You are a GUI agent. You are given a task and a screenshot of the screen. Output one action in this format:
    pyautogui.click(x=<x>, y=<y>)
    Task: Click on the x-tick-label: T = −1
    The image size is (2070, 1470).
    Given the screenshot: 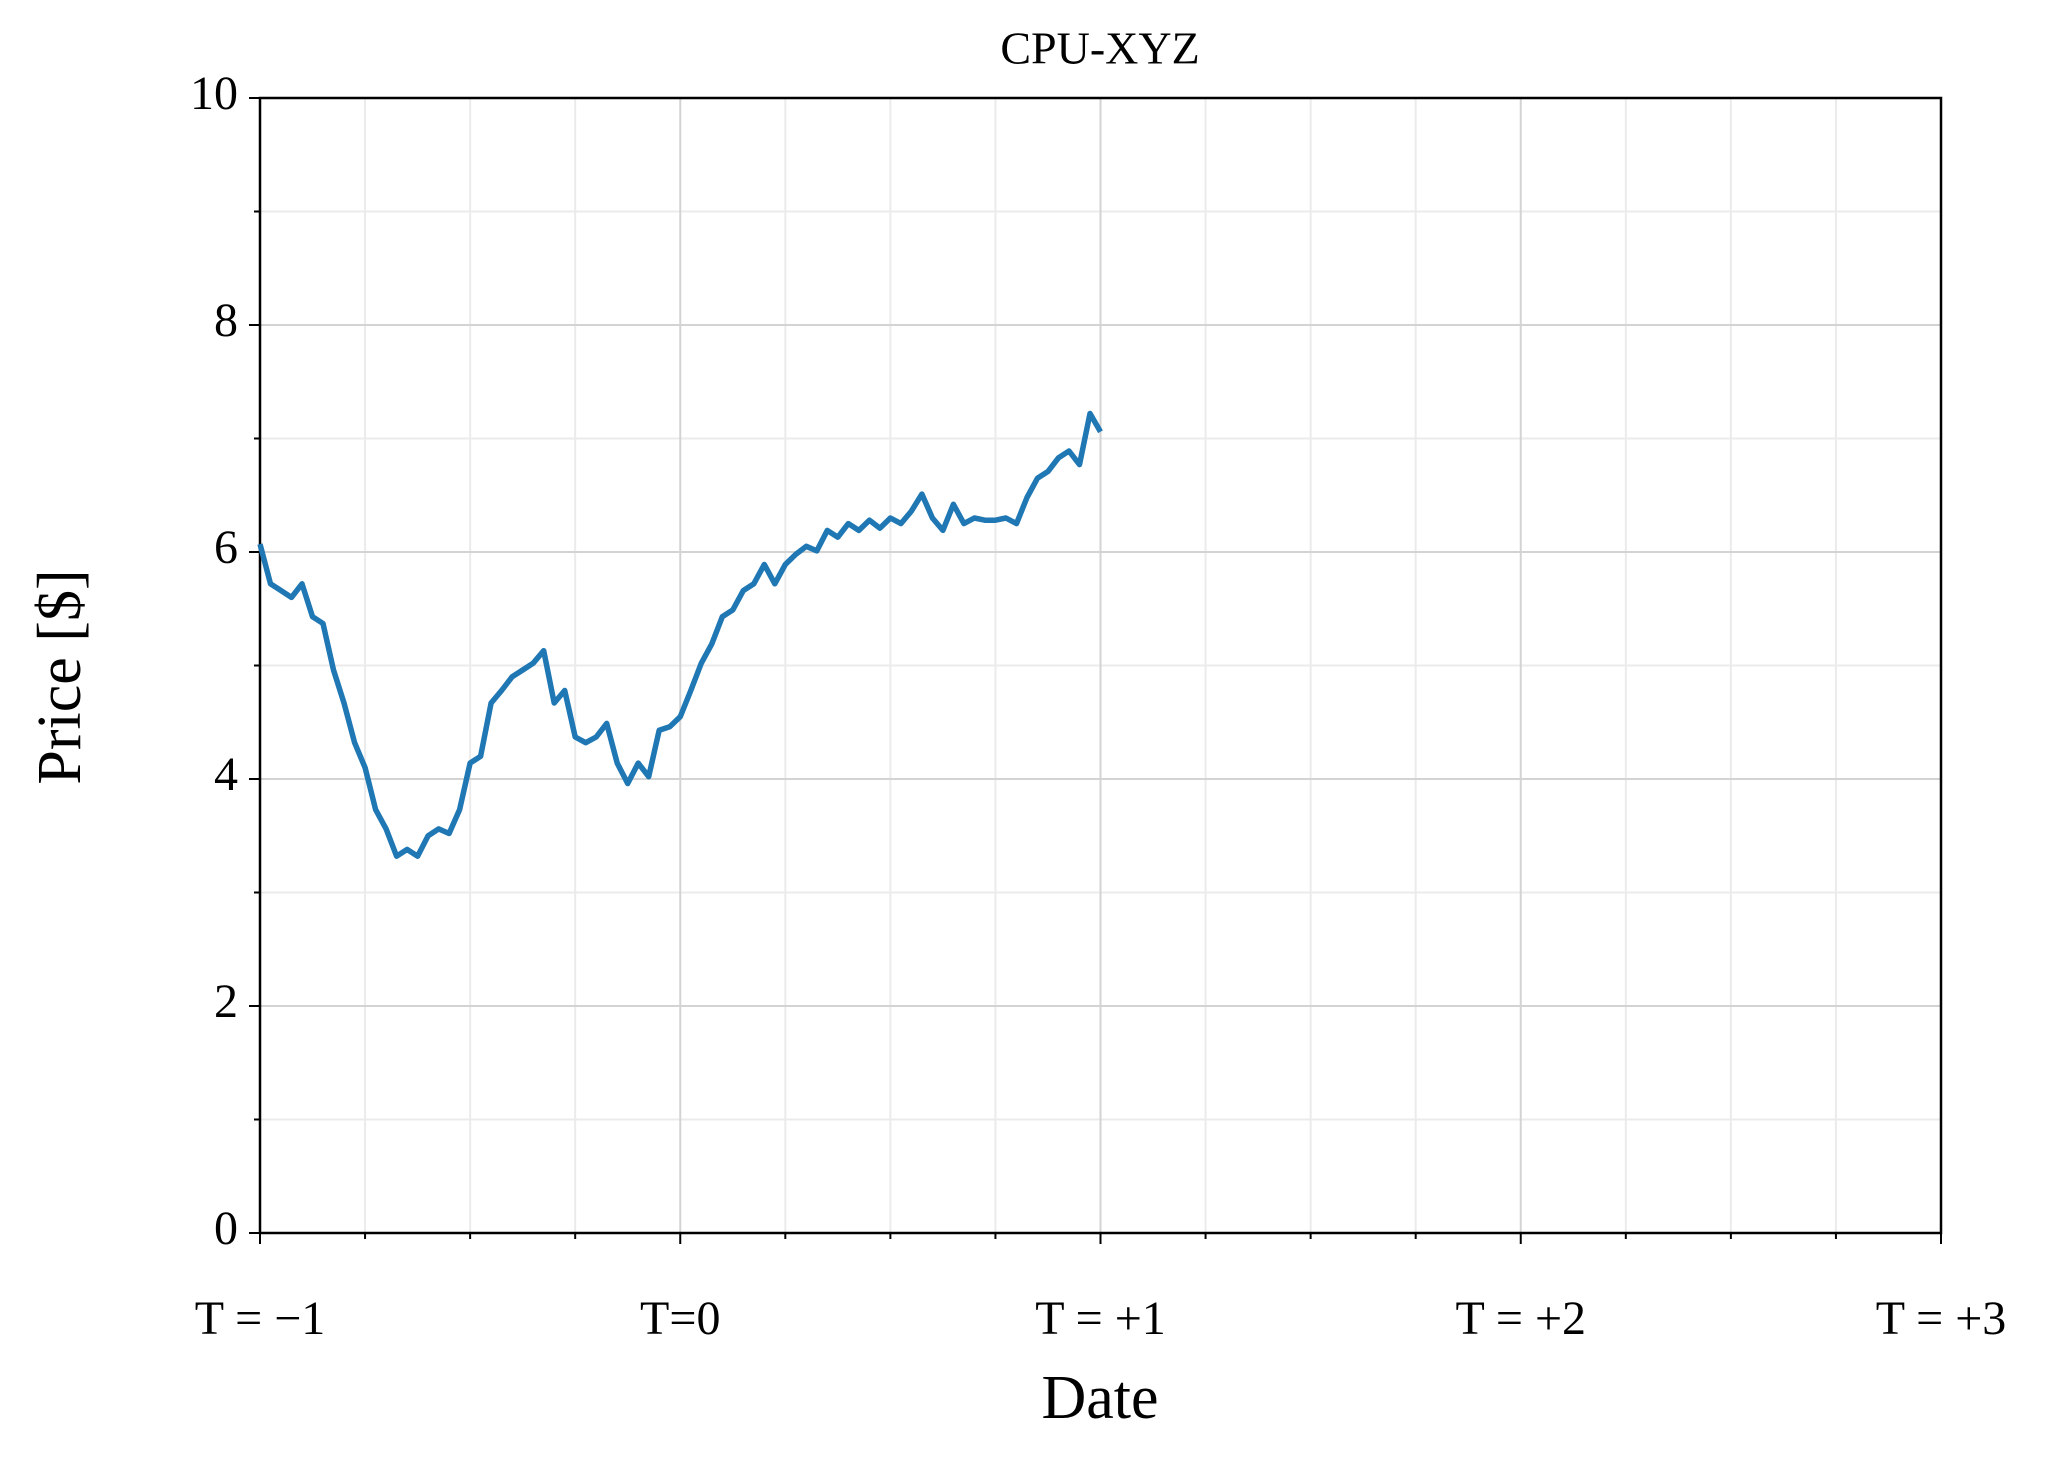 What is the action you would take?
    pyautogui.click(x=260, y=1318)
    